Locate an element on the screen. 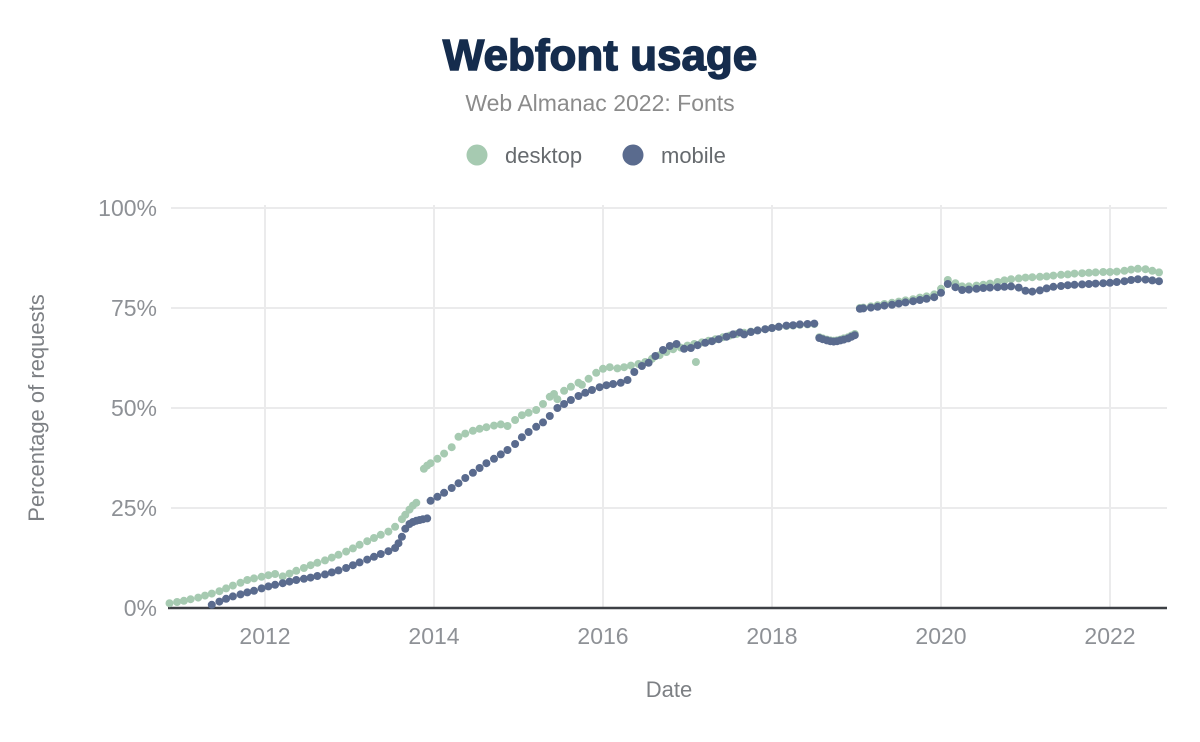 Image resolution: width=1200 pixels, height=742 pixels. mobile-series-swatch is located at coordinates (633, 155).